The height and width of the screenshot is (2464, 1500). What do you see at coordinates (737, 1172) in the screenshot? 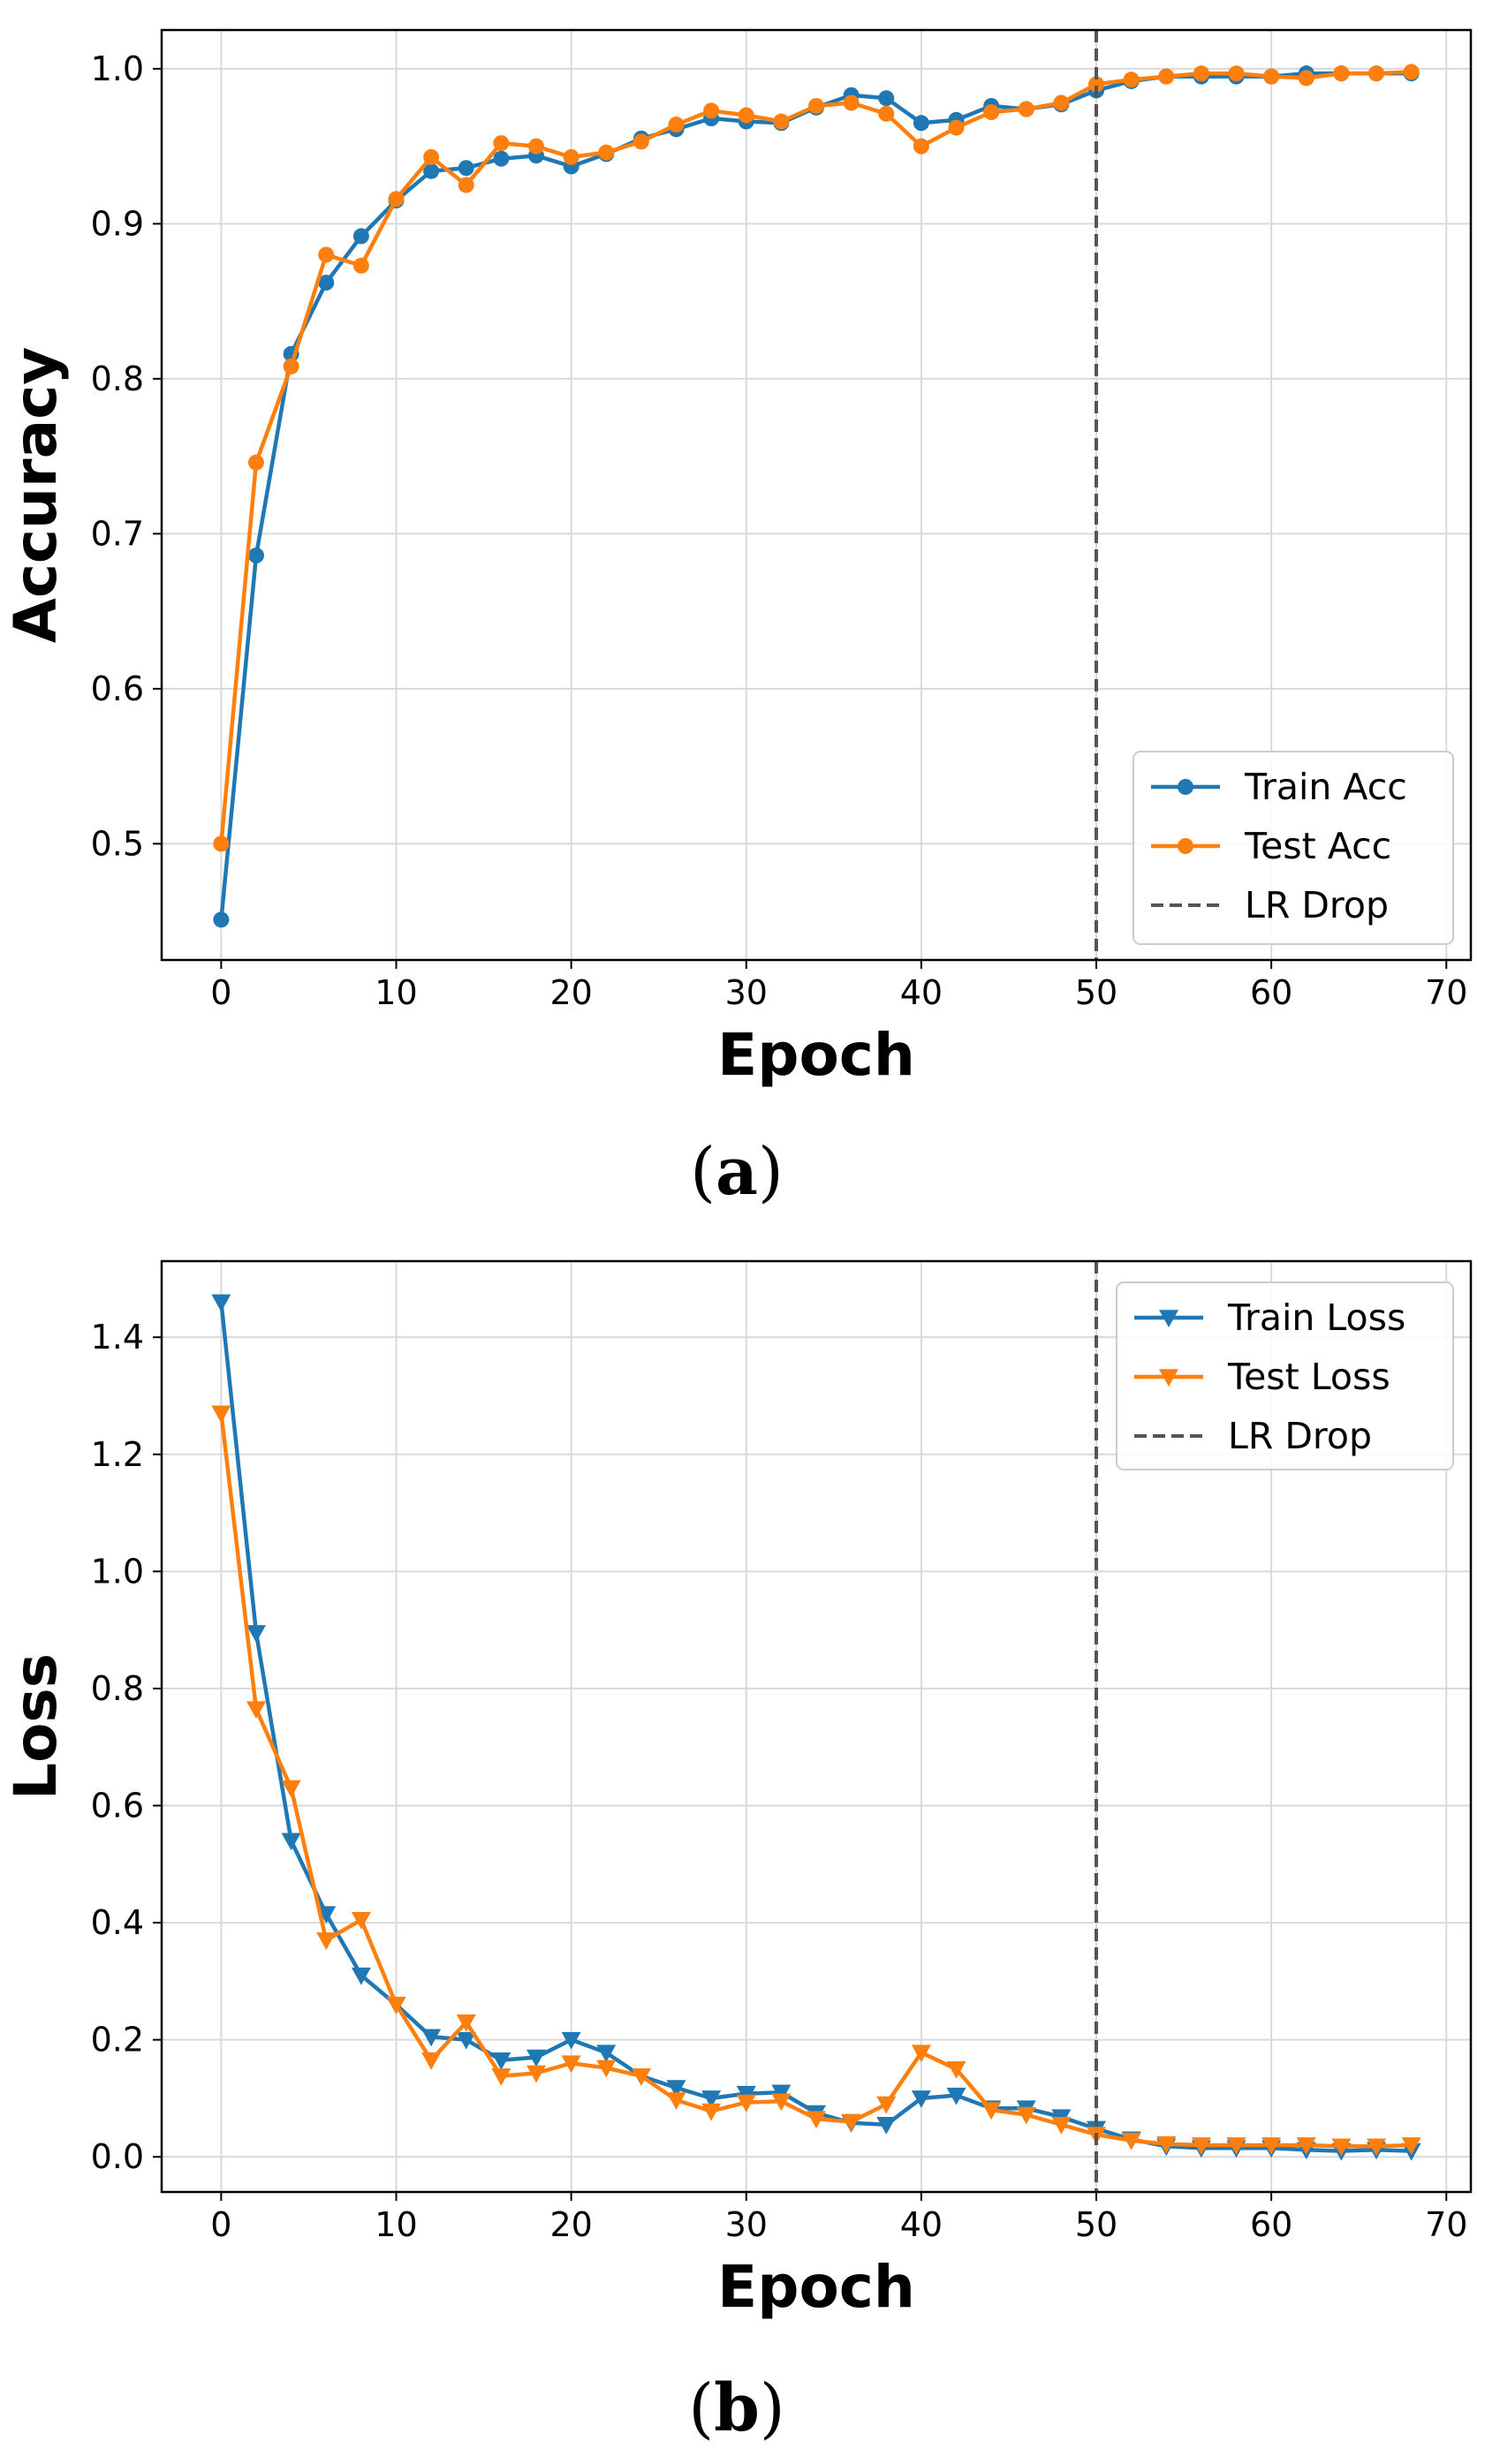
I see `panel-caption: (a)` at bounding box center [737, 1172].